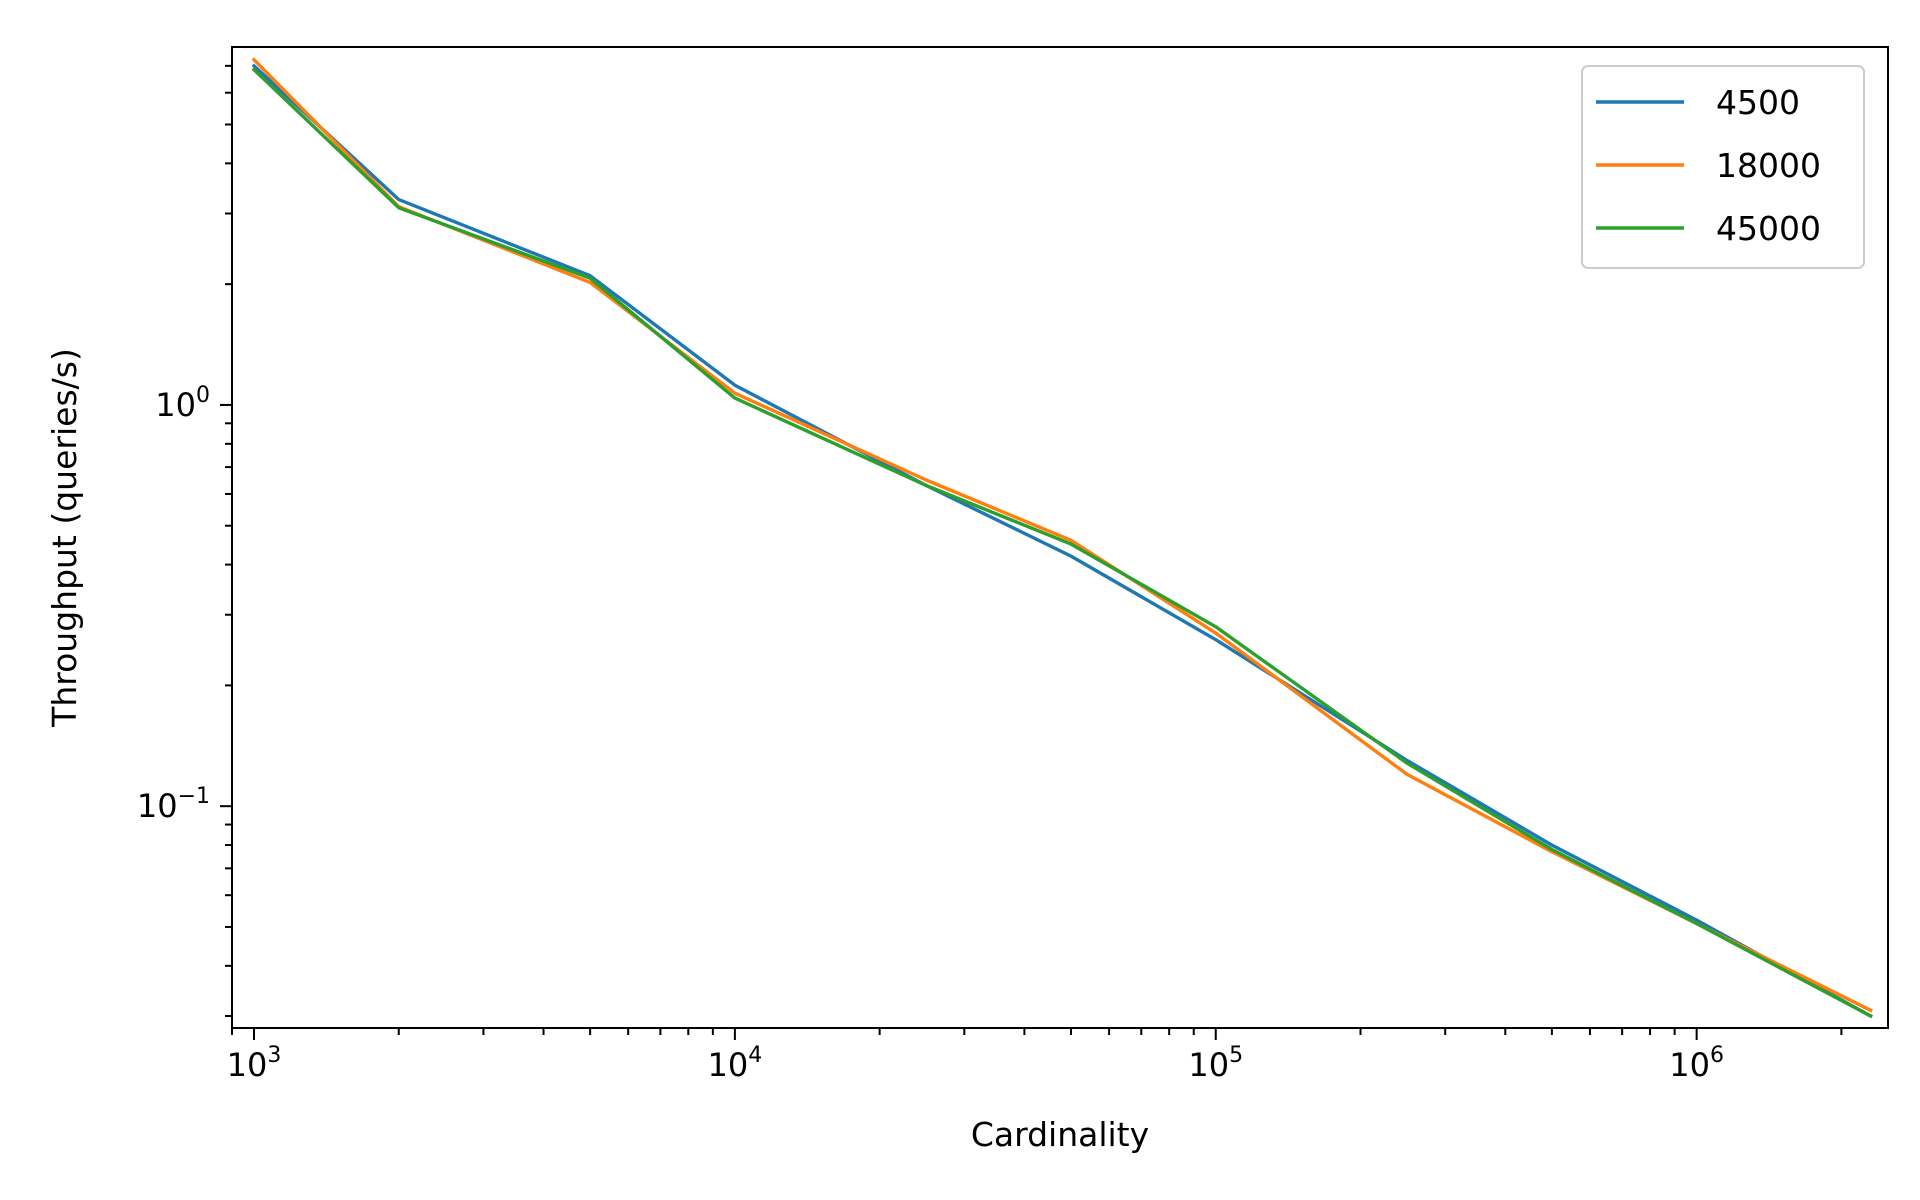 Image resolution: width=1920 pixels, height=1200 pixels. Describe the element at coordinates (1758, 102) in the screenshot. I see `legend-label-4500: 4500` at that location.